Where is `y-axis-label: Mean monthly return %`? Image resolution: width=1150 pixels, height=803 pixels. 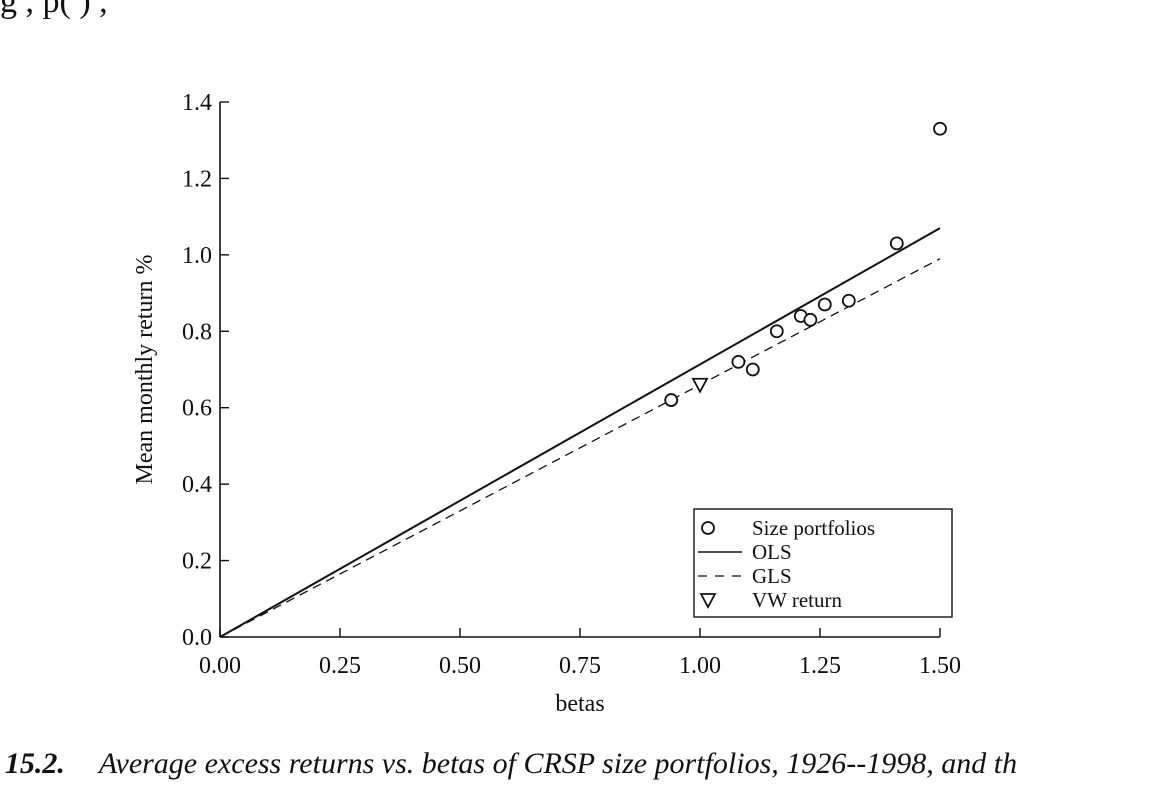
y-axis-label: Mean monthly return % is located at coordinates (145, 370).